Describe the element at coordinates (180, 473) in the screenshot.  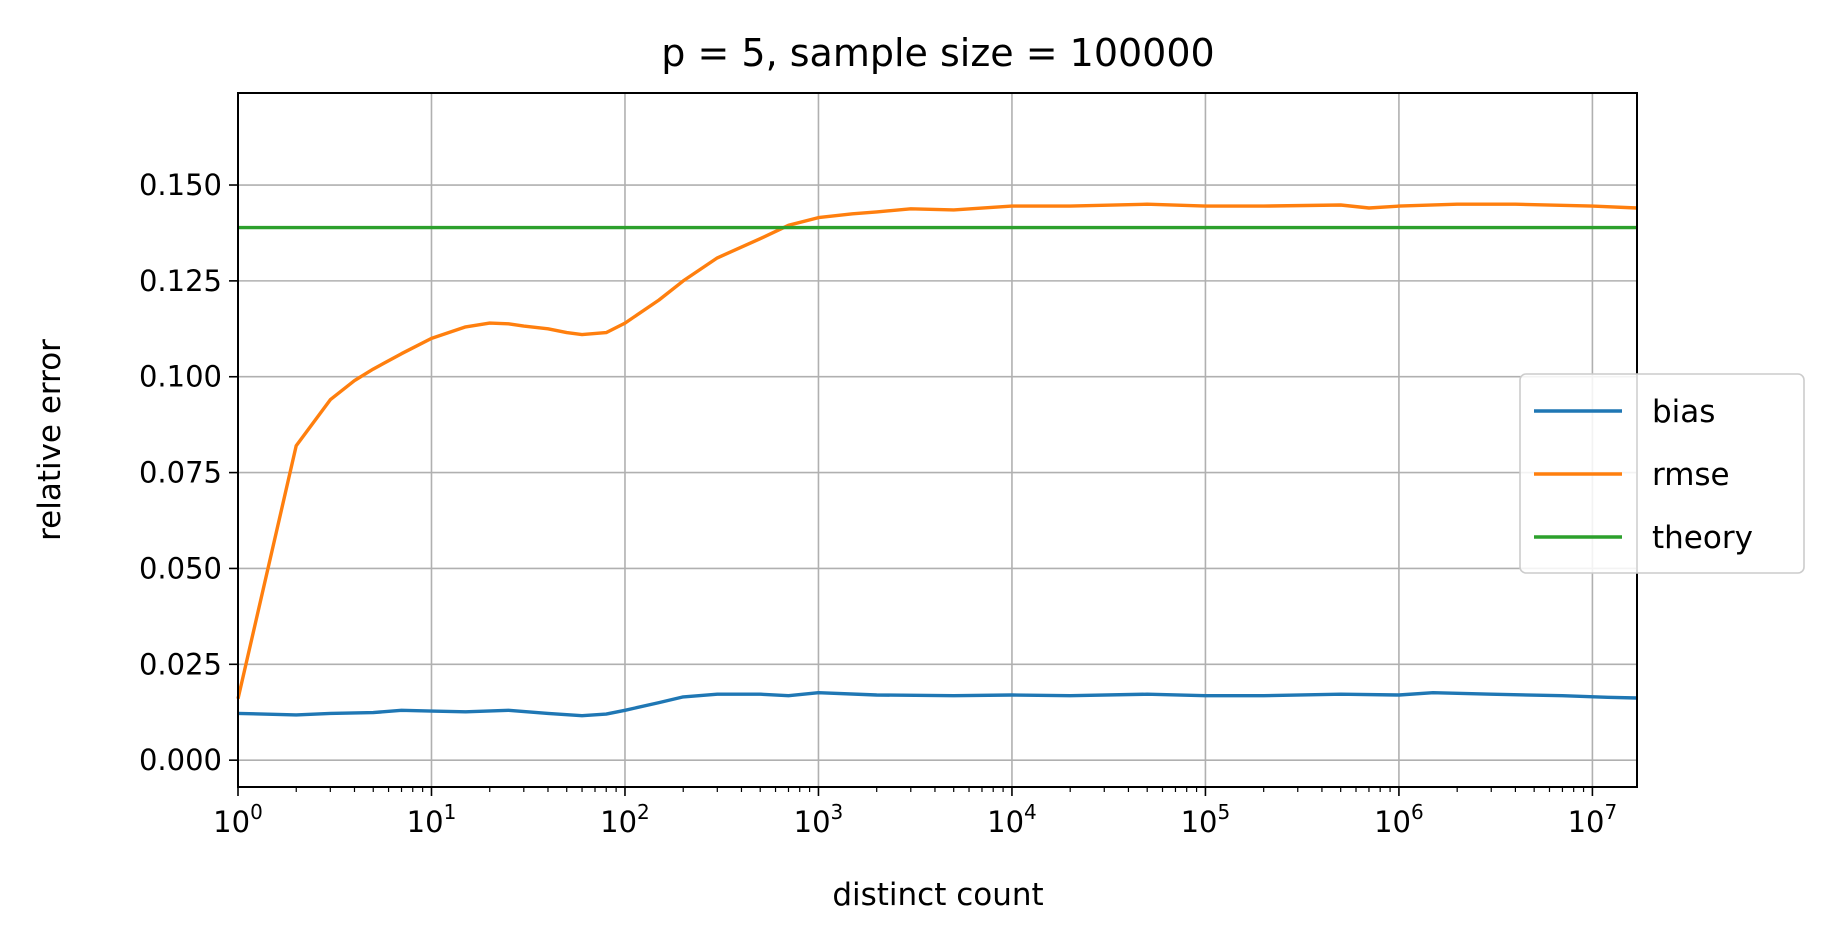
I see `y-tick-label: 0.075` at that location.